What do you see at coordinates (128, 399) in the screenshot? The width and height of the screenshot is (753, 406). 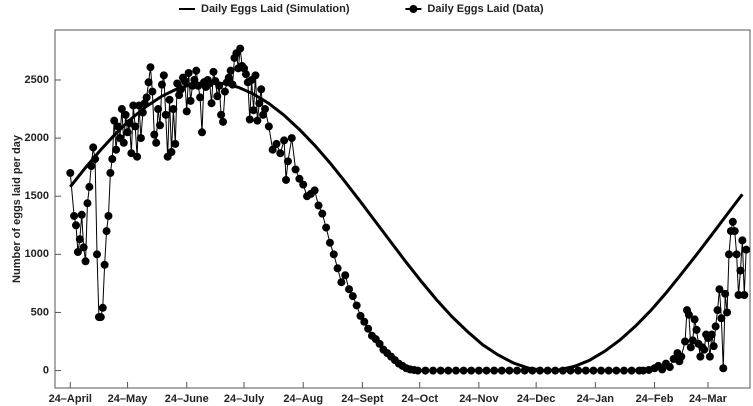 I see `x-tick-label: 24–May` at bounding box center [128, 399].